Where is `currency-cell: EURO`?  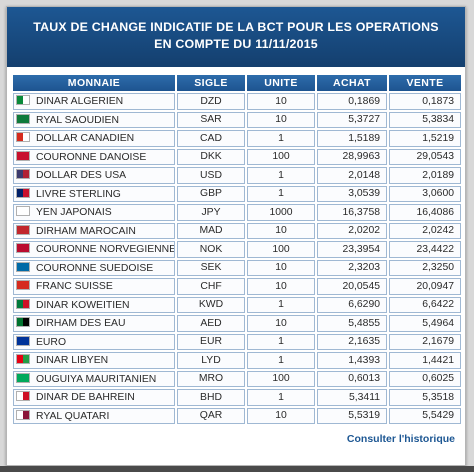
currency-cell: EURO is located at coordinates (94, 341).